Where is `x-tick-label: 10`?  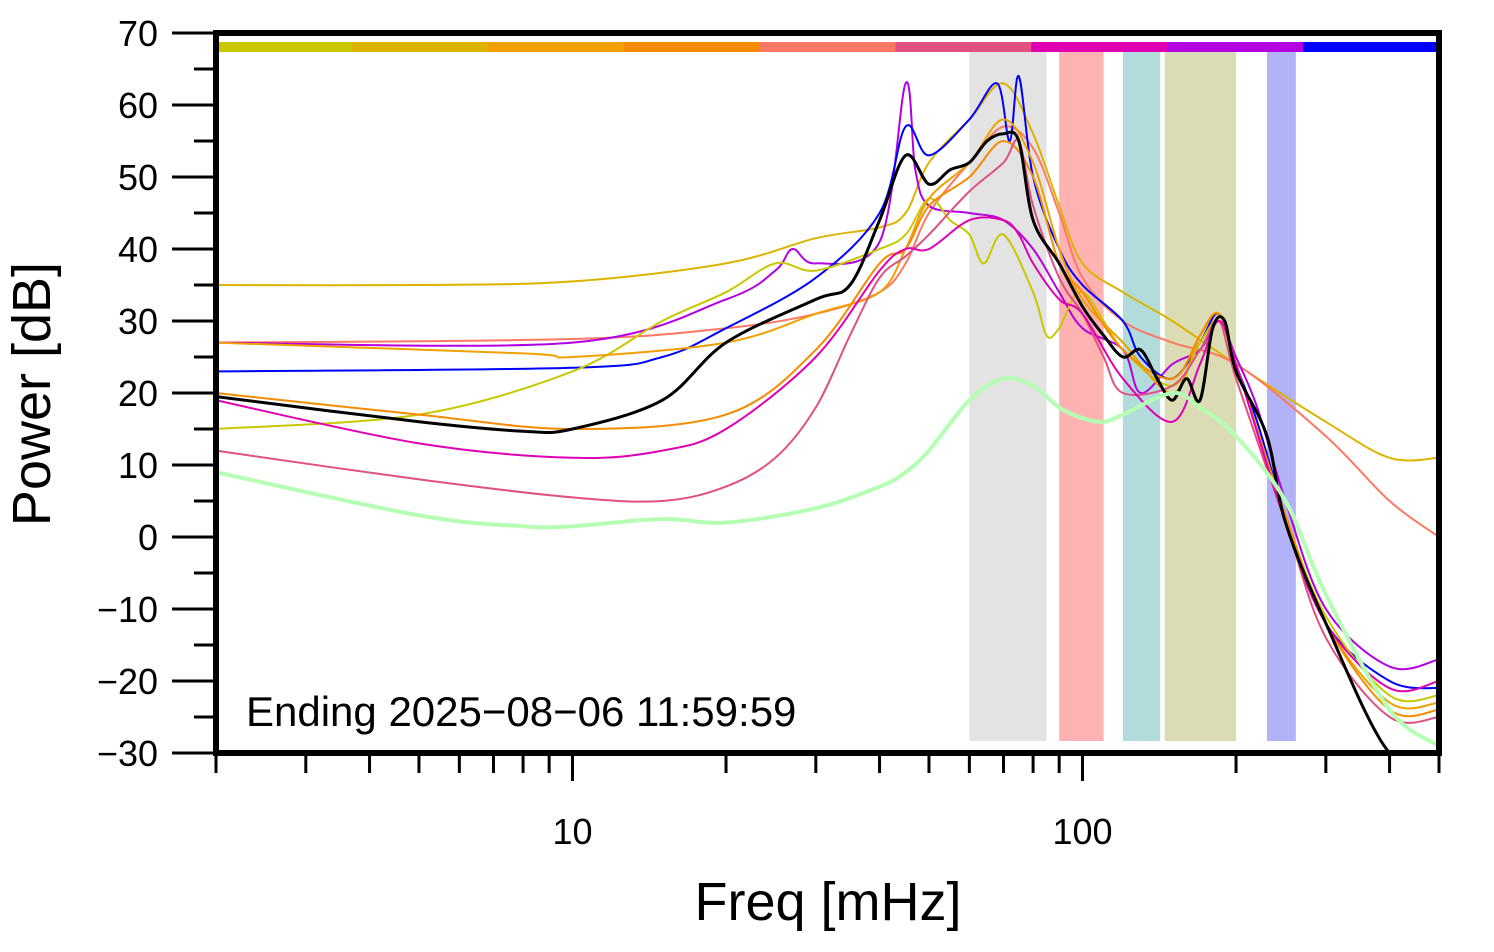
x-tick-label: 10 is located at coordinates (572, 831).